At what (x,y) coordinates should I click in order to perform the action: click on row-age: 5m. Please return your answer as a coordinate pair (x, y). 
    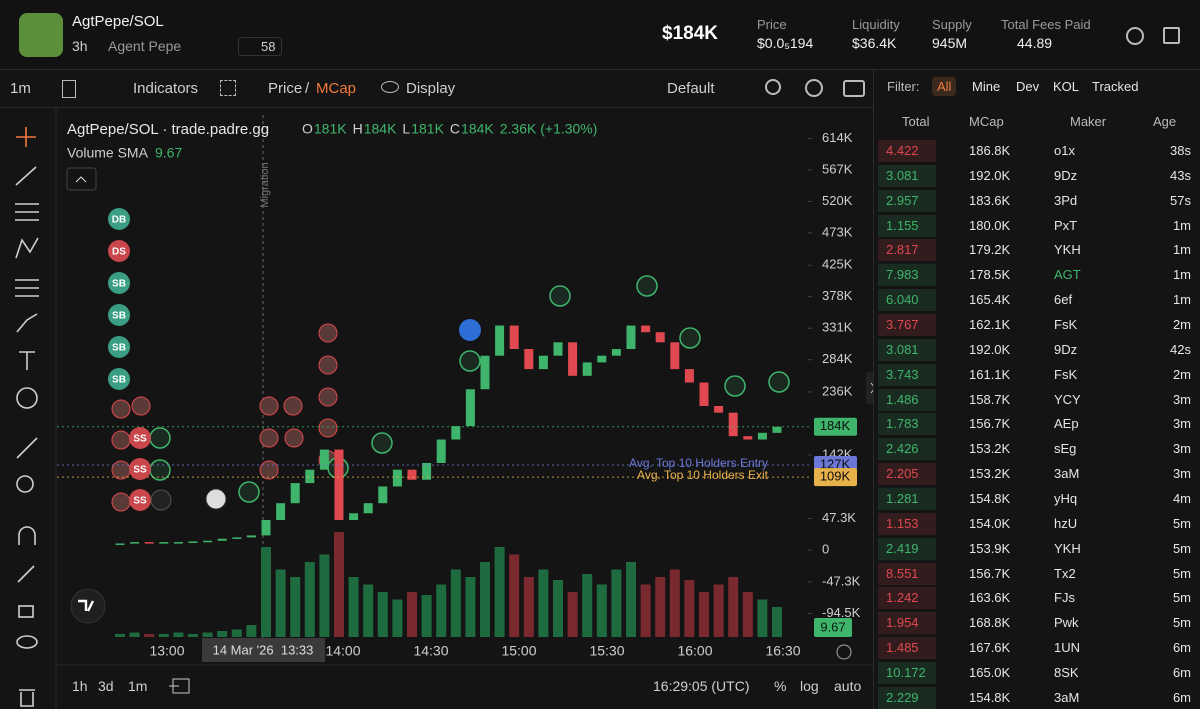
    Looking at the image, I should click on (1181, 523).